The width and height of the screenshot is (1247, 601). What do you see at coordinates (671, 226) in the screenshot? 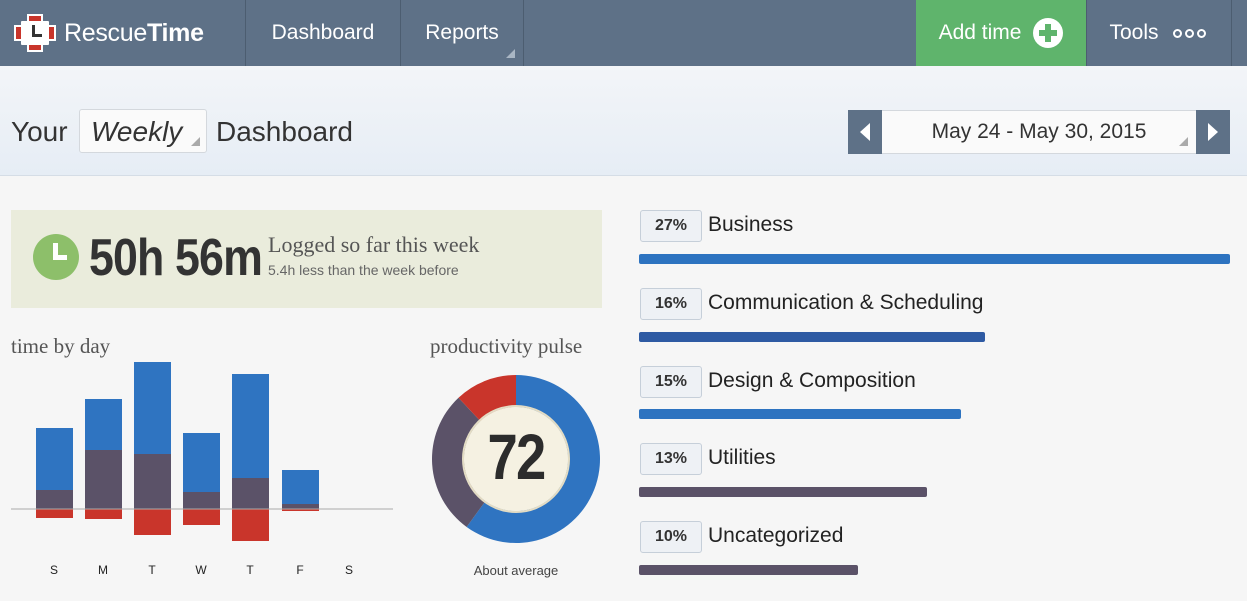
I see `category-percent: 27%` at bounding box center [671, 226].